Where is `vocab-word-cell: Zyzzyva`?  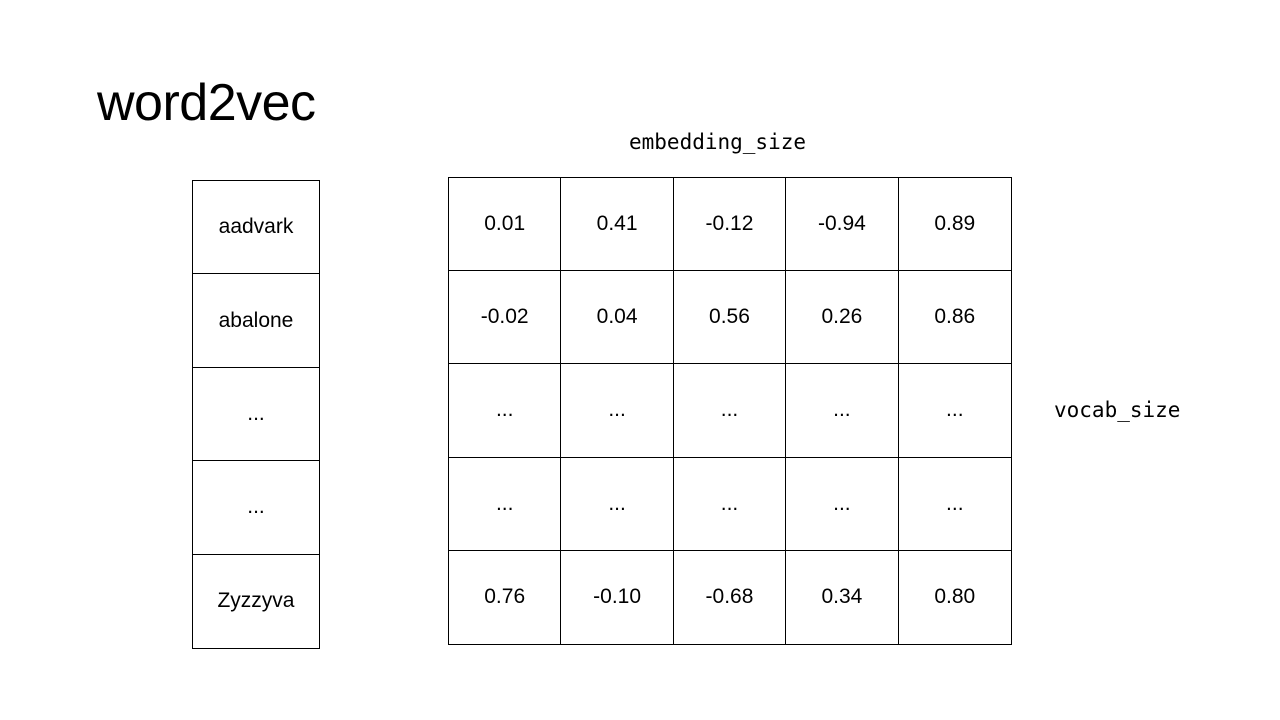
vocab-word-cell: Zyzzyva is located at coordinates (256, 601).